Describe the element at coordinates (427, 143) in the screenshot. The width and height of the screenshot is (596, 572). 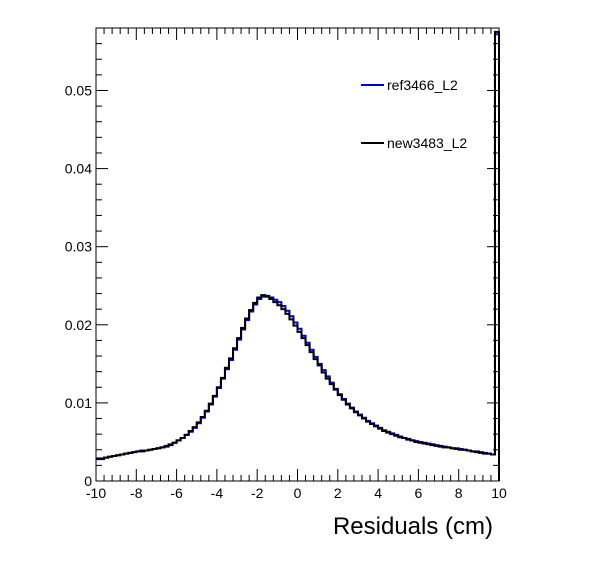
I see `legend-label-new3483: new3483_L2` at that location.